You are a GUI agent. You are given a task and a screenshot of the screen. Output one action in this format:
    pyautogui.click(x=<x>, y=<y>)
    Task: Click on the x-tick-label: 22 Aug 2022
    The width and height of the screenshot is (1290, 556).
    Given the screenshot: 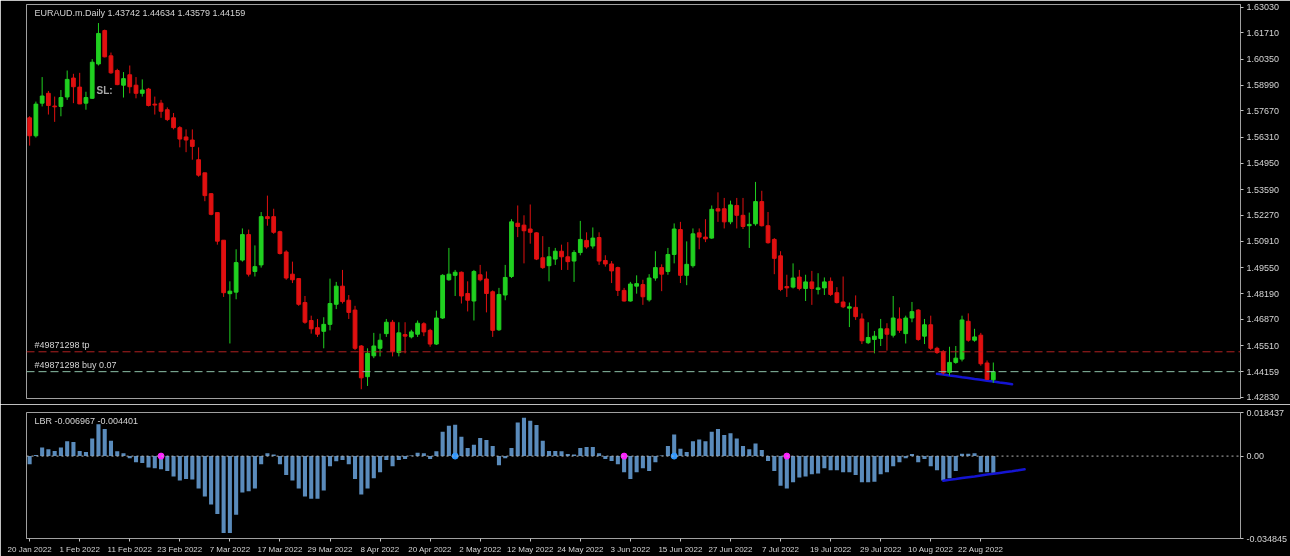 What is the action you would take?
    pyautogui.click(x=981, y=549)
    